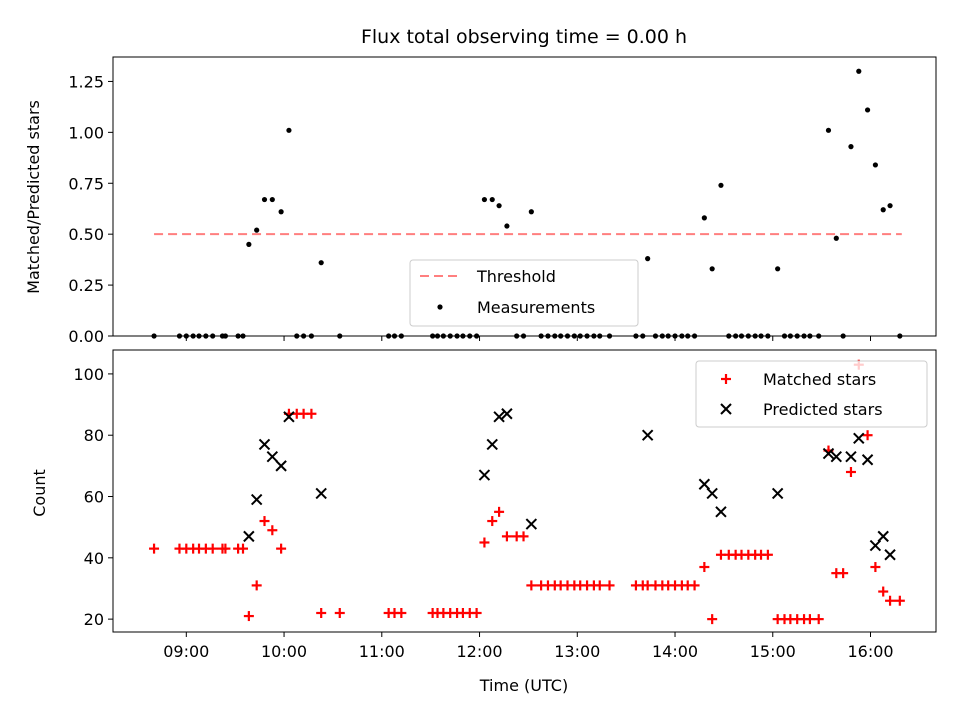 Image resolution: width=960 pixels, height=720 pixels. I want to click on x-axis-label: Time (UTC), so click(523, 685).